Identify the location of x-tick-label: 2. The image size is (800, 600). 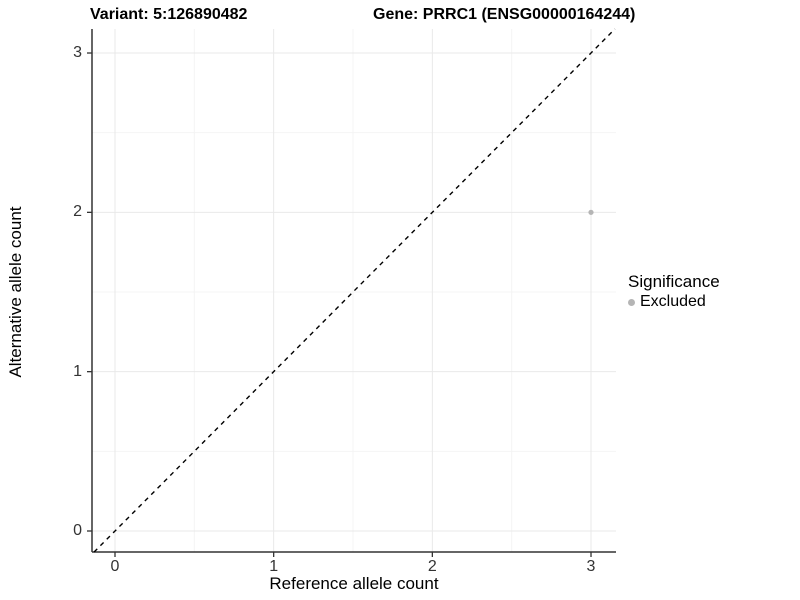
(432, 566).